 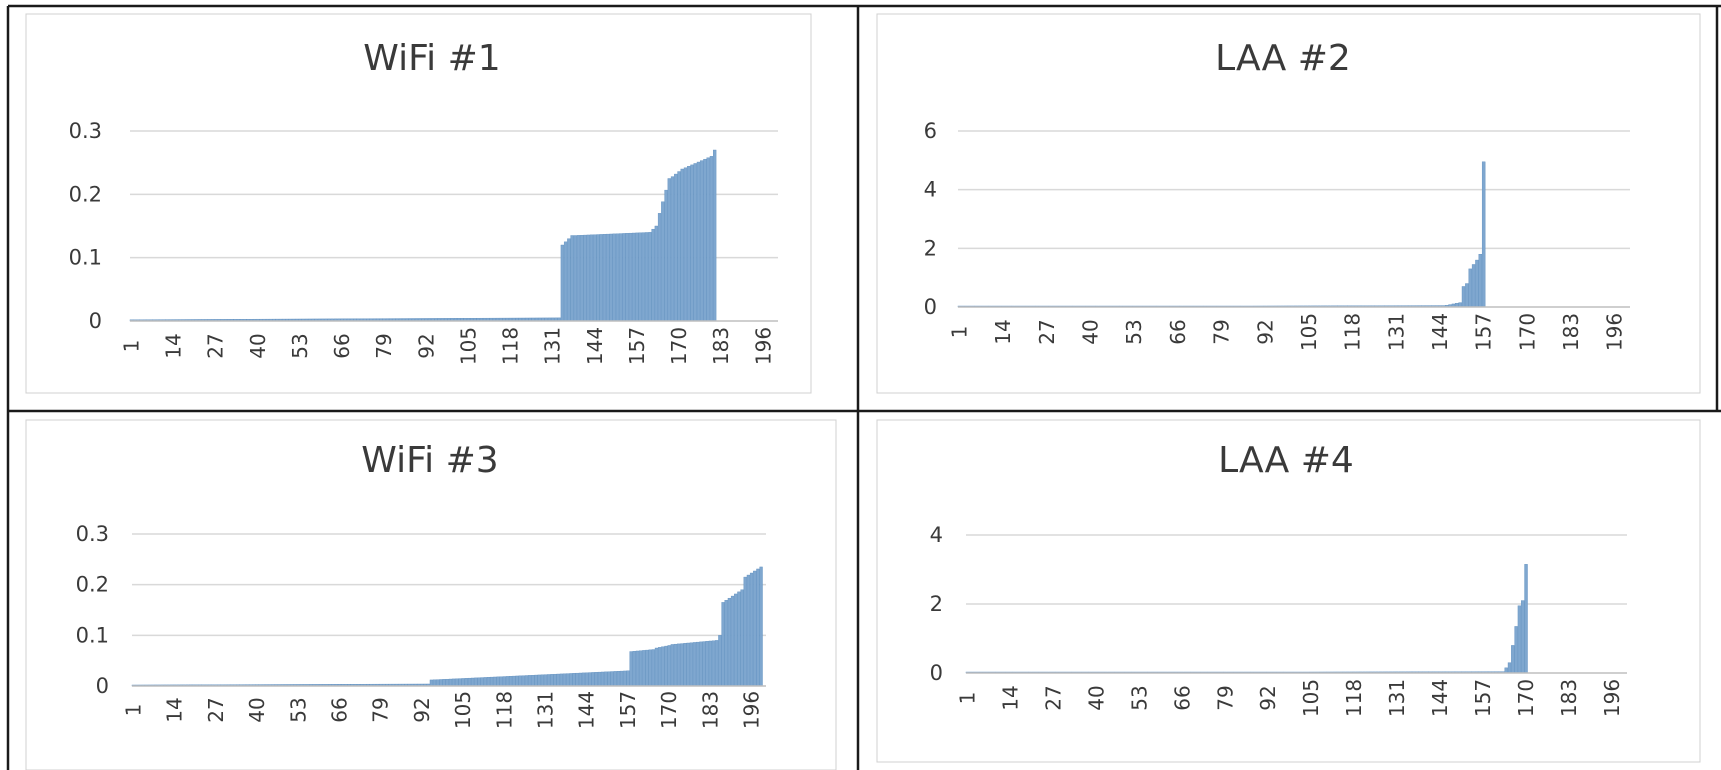 What do you see at coordinates (1286, 460) in the screenshot?
I see `chart-title: LAA #4` at bounding box center [1286, 460].